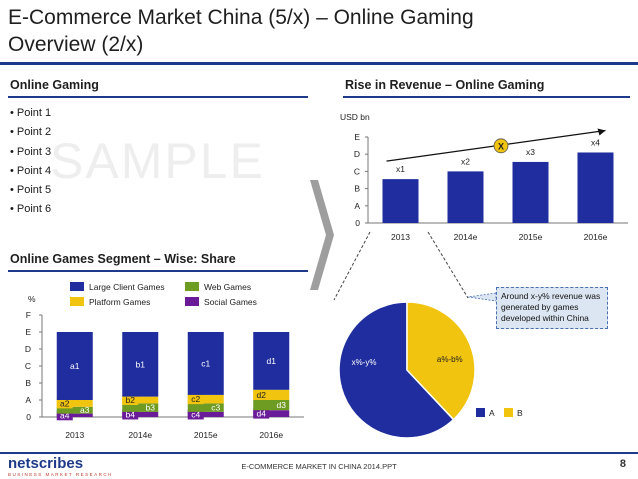 This screenshot has height=479, width=638. What do you see at coordinates (230, 302) in the screenshot?
I see `legend-label: Social Games` at bounding box center [230, 302].